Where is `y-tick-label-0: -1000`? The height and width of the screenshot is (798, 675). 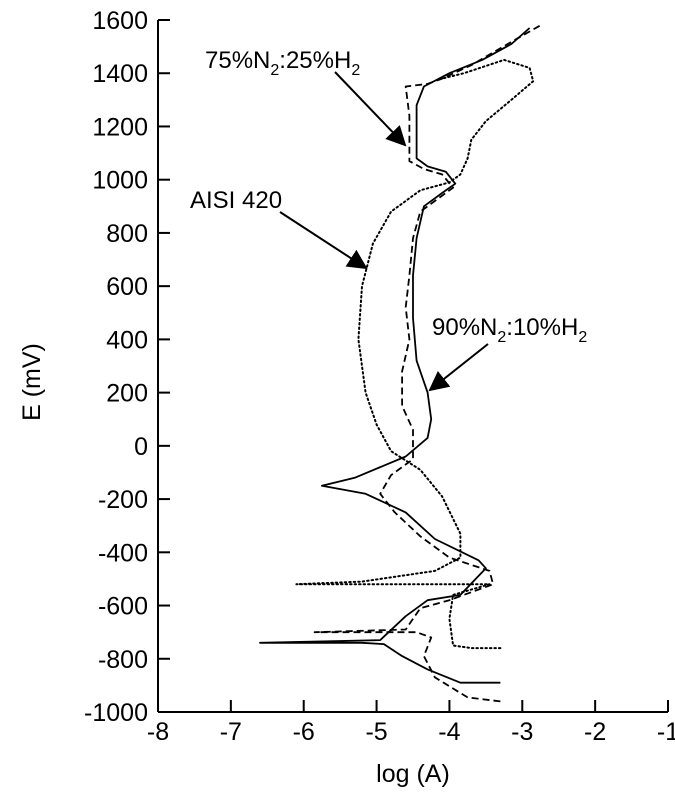 y-tick-label-0: -1000 is located at coordinates (116, 713).